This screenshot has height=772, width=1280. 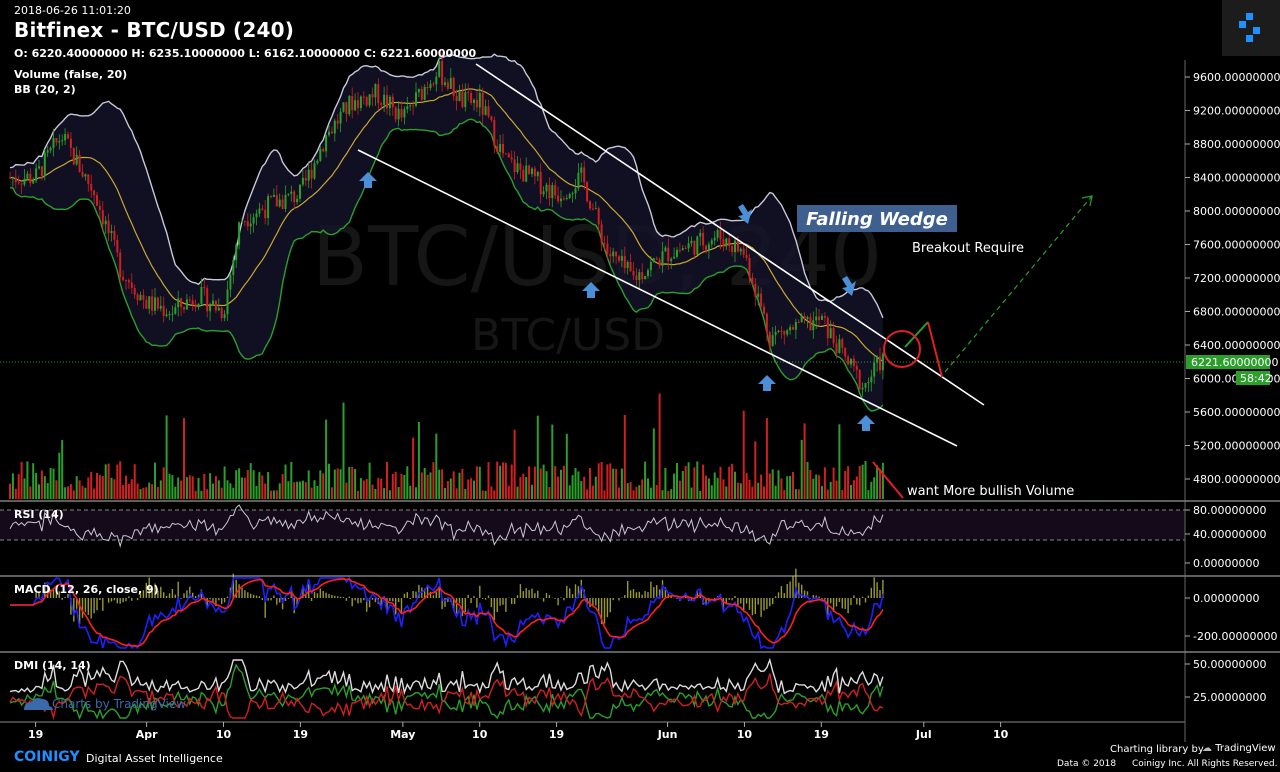 What do you see at coordinates (35, 734) in the screenshot?
I see `time-tick-label: 19` at bounding box center [35, 734].